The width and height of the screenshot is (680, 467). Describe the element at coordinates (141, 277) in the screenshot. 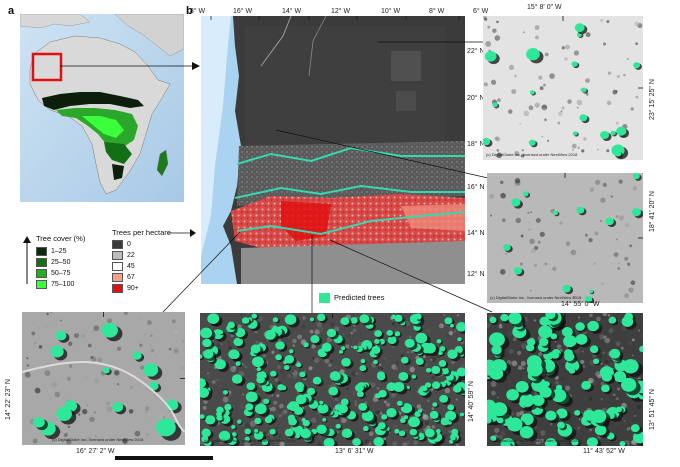

I see `legend-item: 67` at that location.